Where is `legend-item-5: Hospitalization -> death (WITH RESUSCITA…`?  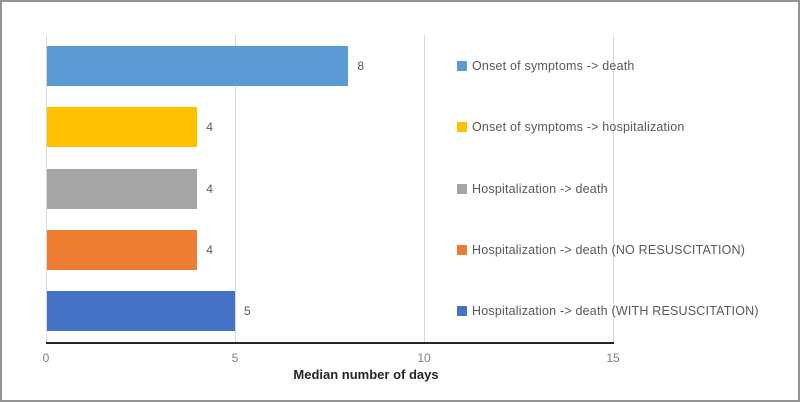
legend-item-5: Hospitalization -> death (WITH RESUSCITA… is located at coordinates (608, 311).